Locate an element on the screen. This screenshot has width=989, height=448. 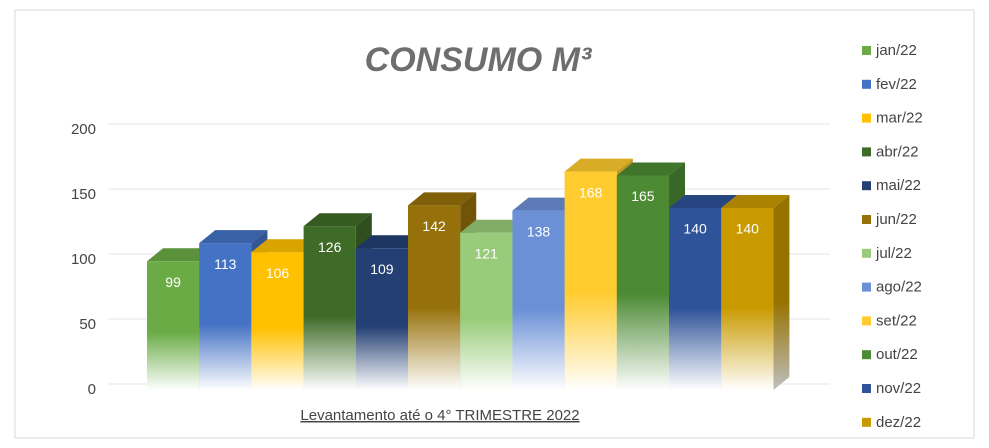
bar-side-shade is located at coordinates (781, 292).